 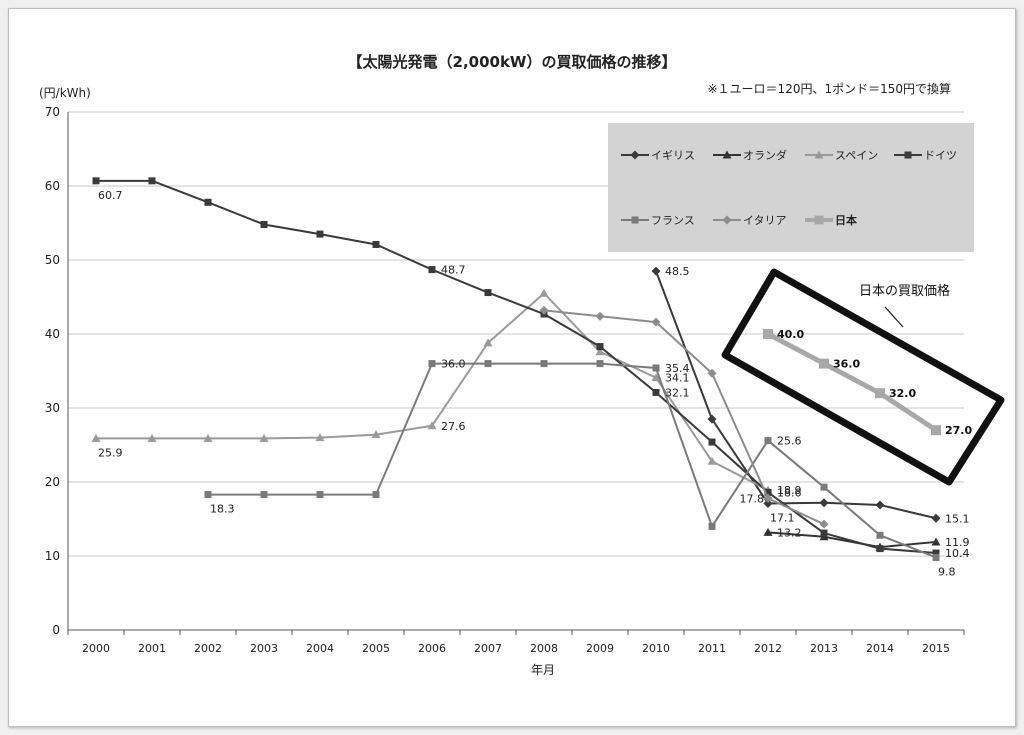 What do you see at coordinates (56, 630) in the screenshot?
I see `y-tick-label-0: 0` at bounding box center [56, 630].